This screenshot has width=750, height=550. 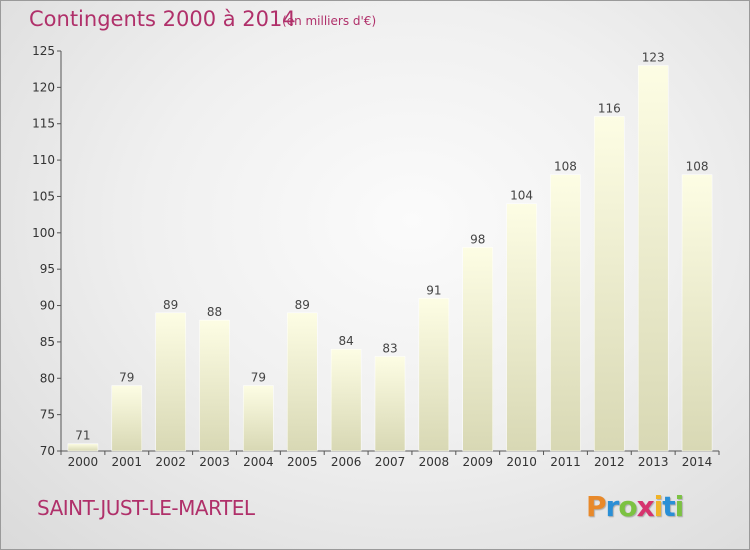 I want to click on y-tick-label: 85, so click(x=47, y=342).